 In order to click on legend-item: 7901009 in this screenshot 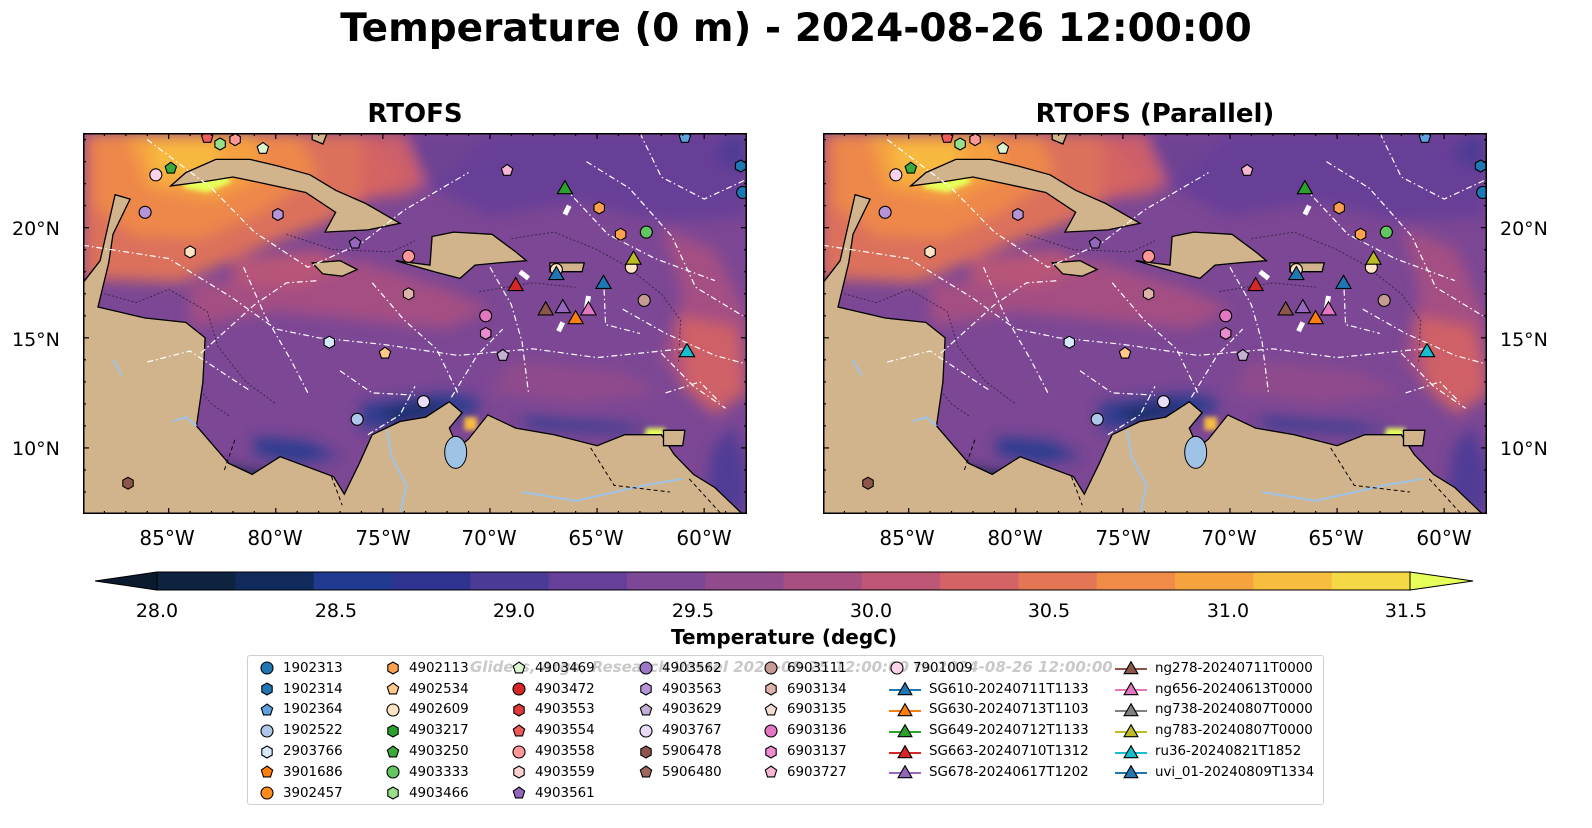, I will do `click(988, 668)`.